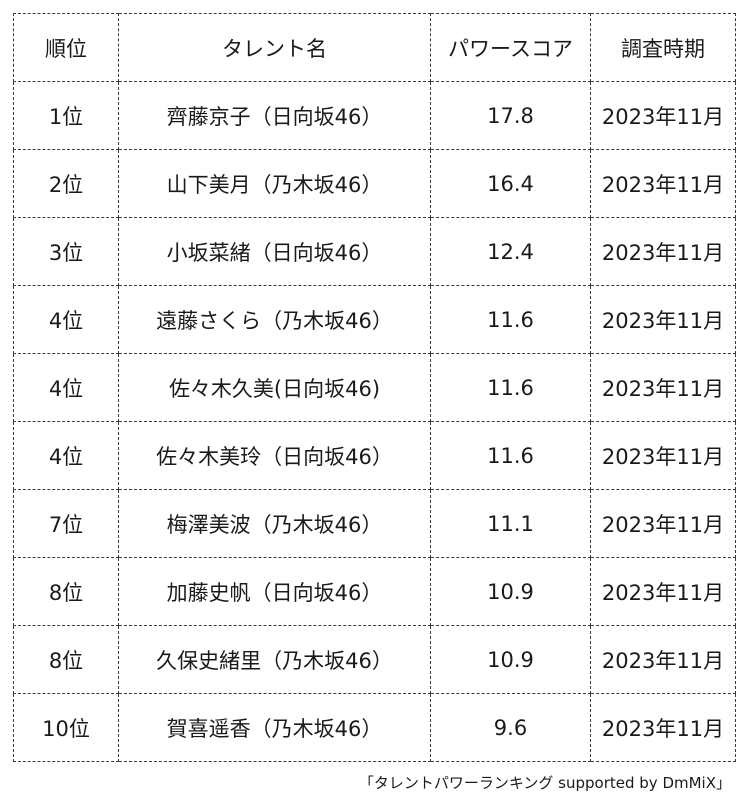 Image resolution: width=748 pixels, height=805 pixels. I want to click on table-row: 10位 賀喜遥香（乃木坂46） 9.6 2023年11月, so click(374, 727).